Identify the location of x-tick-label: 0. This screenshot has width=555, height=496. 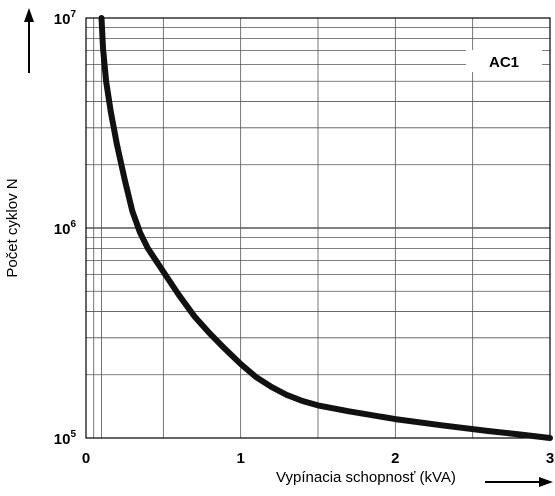
(86, 458).